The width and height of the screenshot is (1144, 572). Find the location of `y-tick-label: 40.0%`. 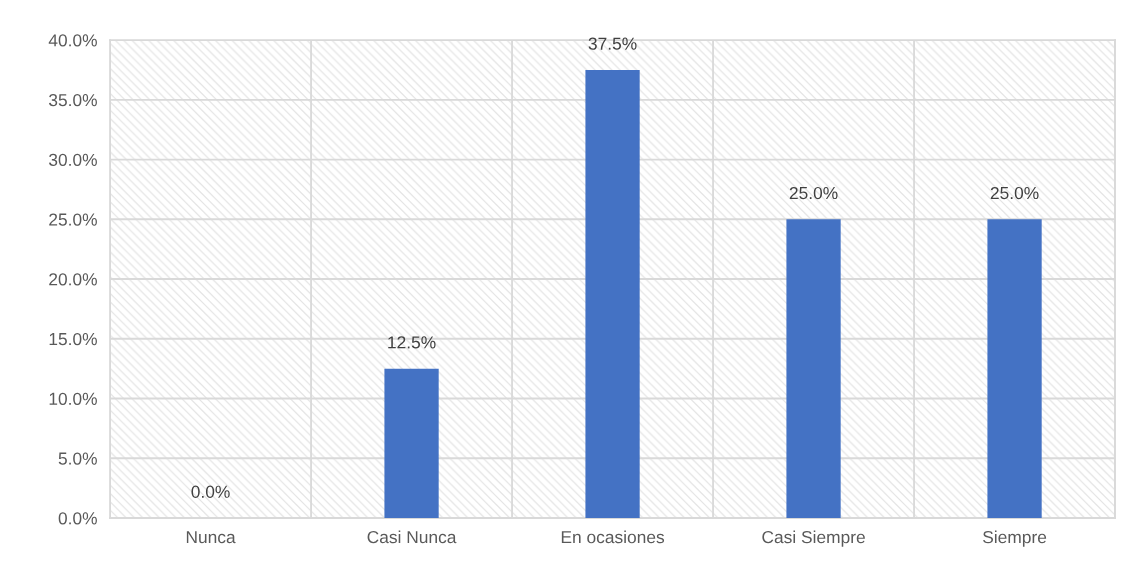

y-tick-label: 40.0% is located at coordinates (72, 40).